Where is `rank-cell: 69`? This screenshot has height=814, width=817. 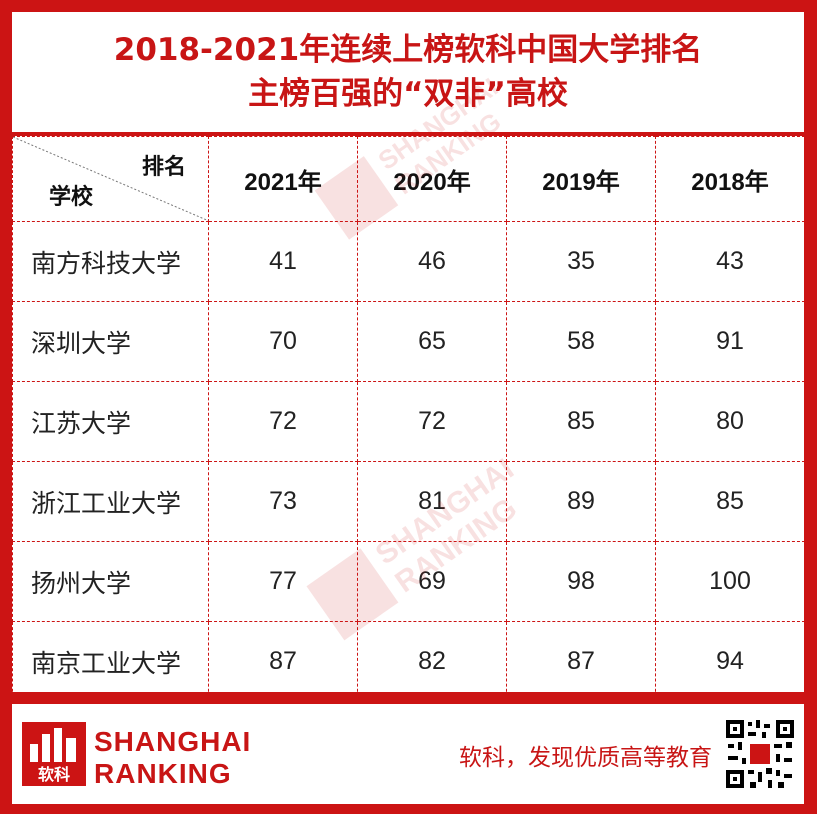
rank-cell: 69 is located at coordinates (432, 581).